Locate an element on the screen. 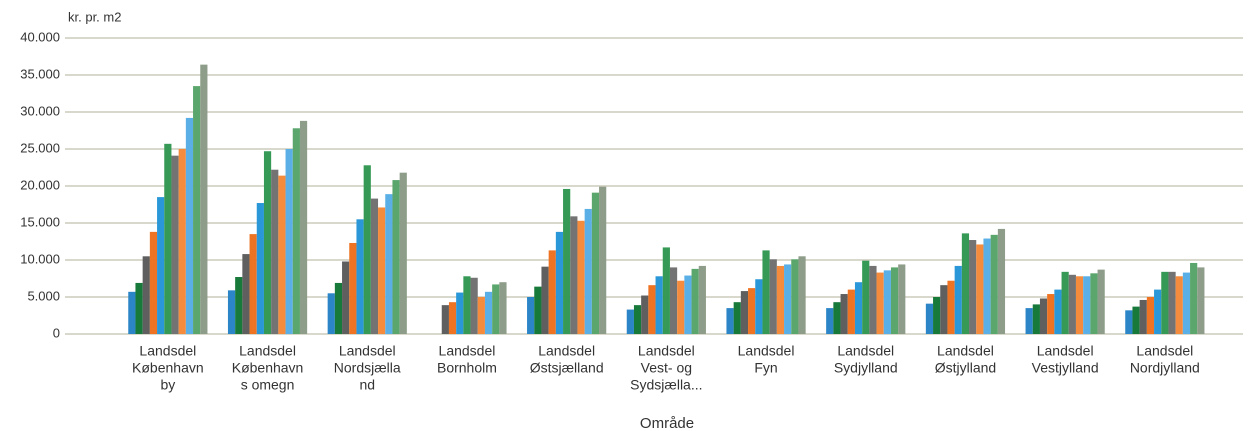 This screenshot has height=431, width=1258. x-tick-label: Fyn is located at coordinates (765, 368).